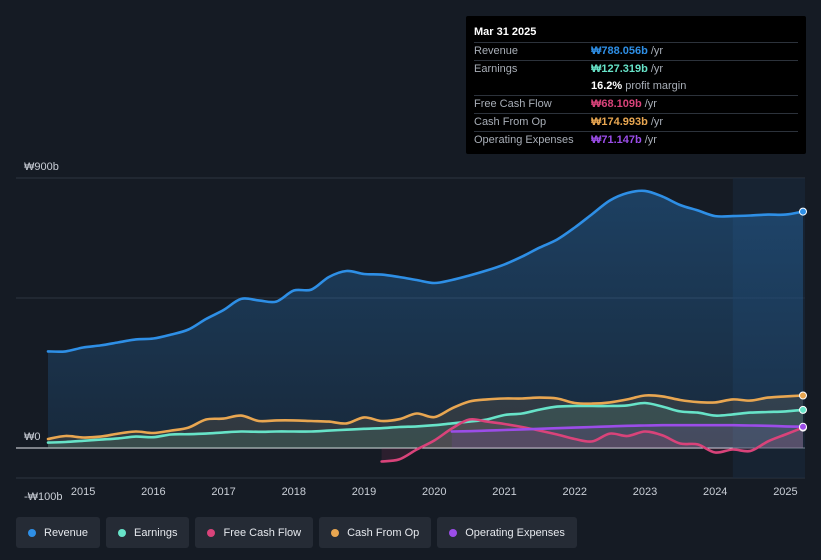 This screenshot has width=821, height=560. What do you see at coordinates (656, 86) in the screenshot?
I see `tooltip-row-unit: profit margin` at bounding box center [656, 86].